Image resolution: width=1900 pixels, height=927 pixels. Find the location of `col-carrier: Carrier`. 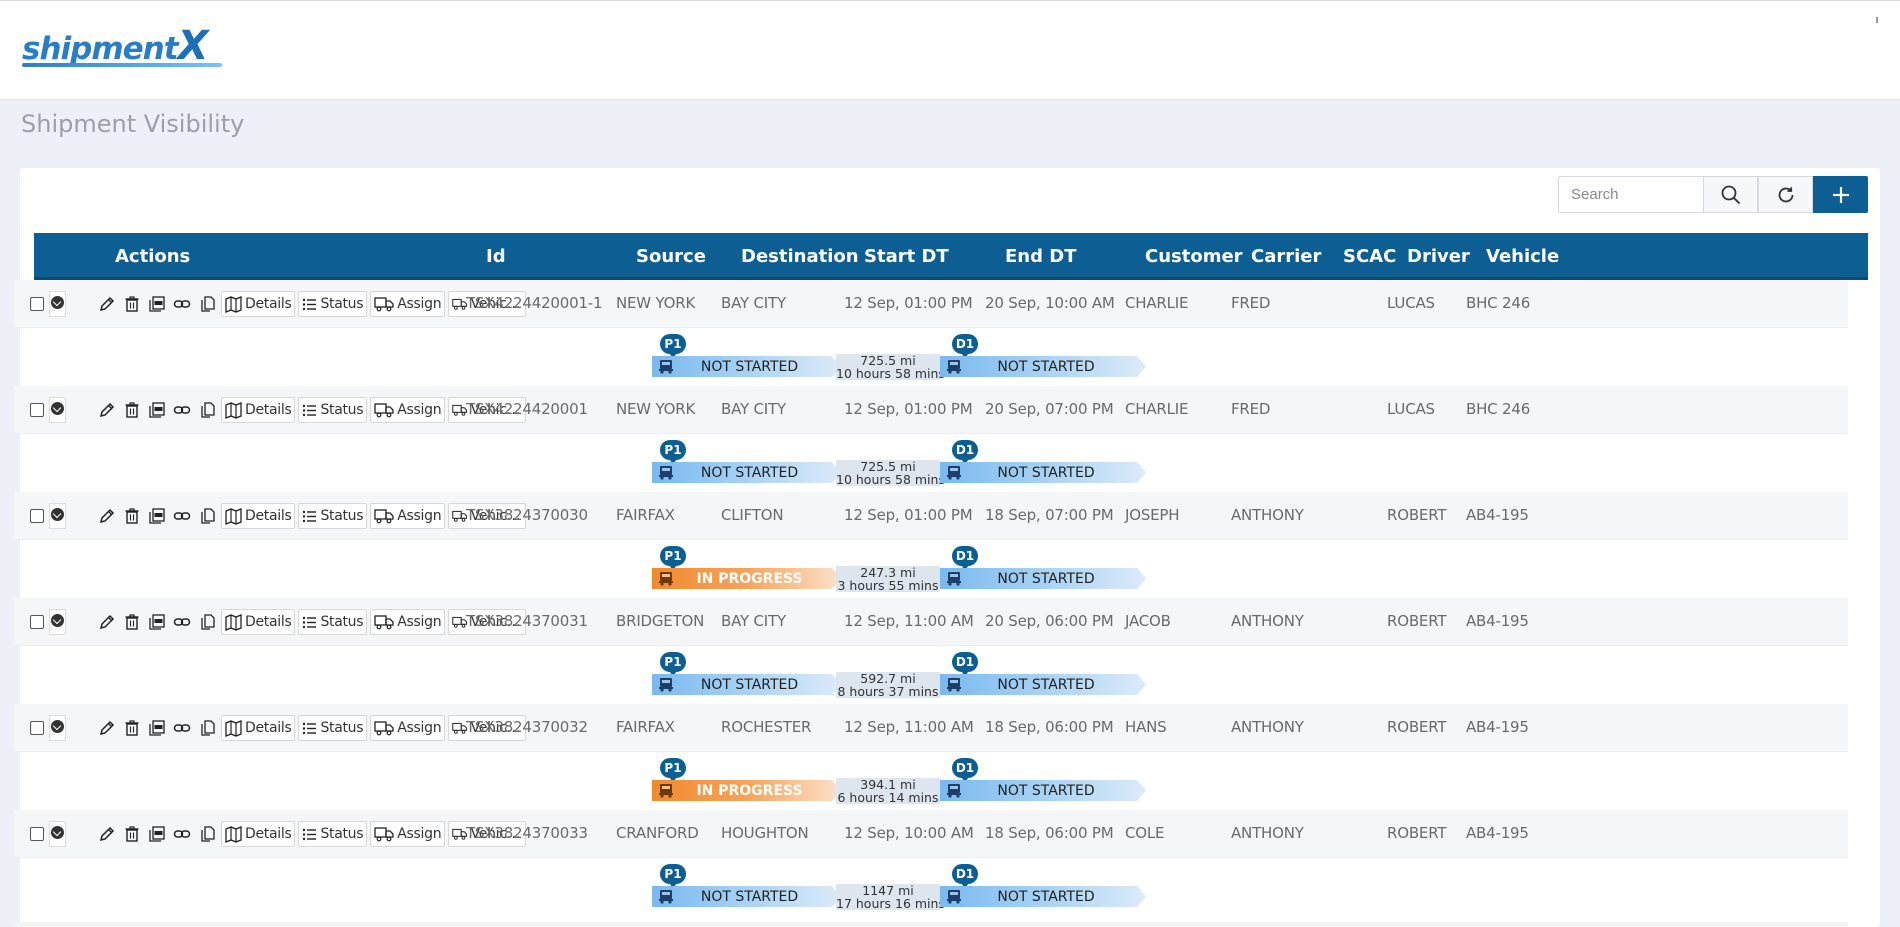

col-carrier: Carrier is located at coordinates (1286, 256).